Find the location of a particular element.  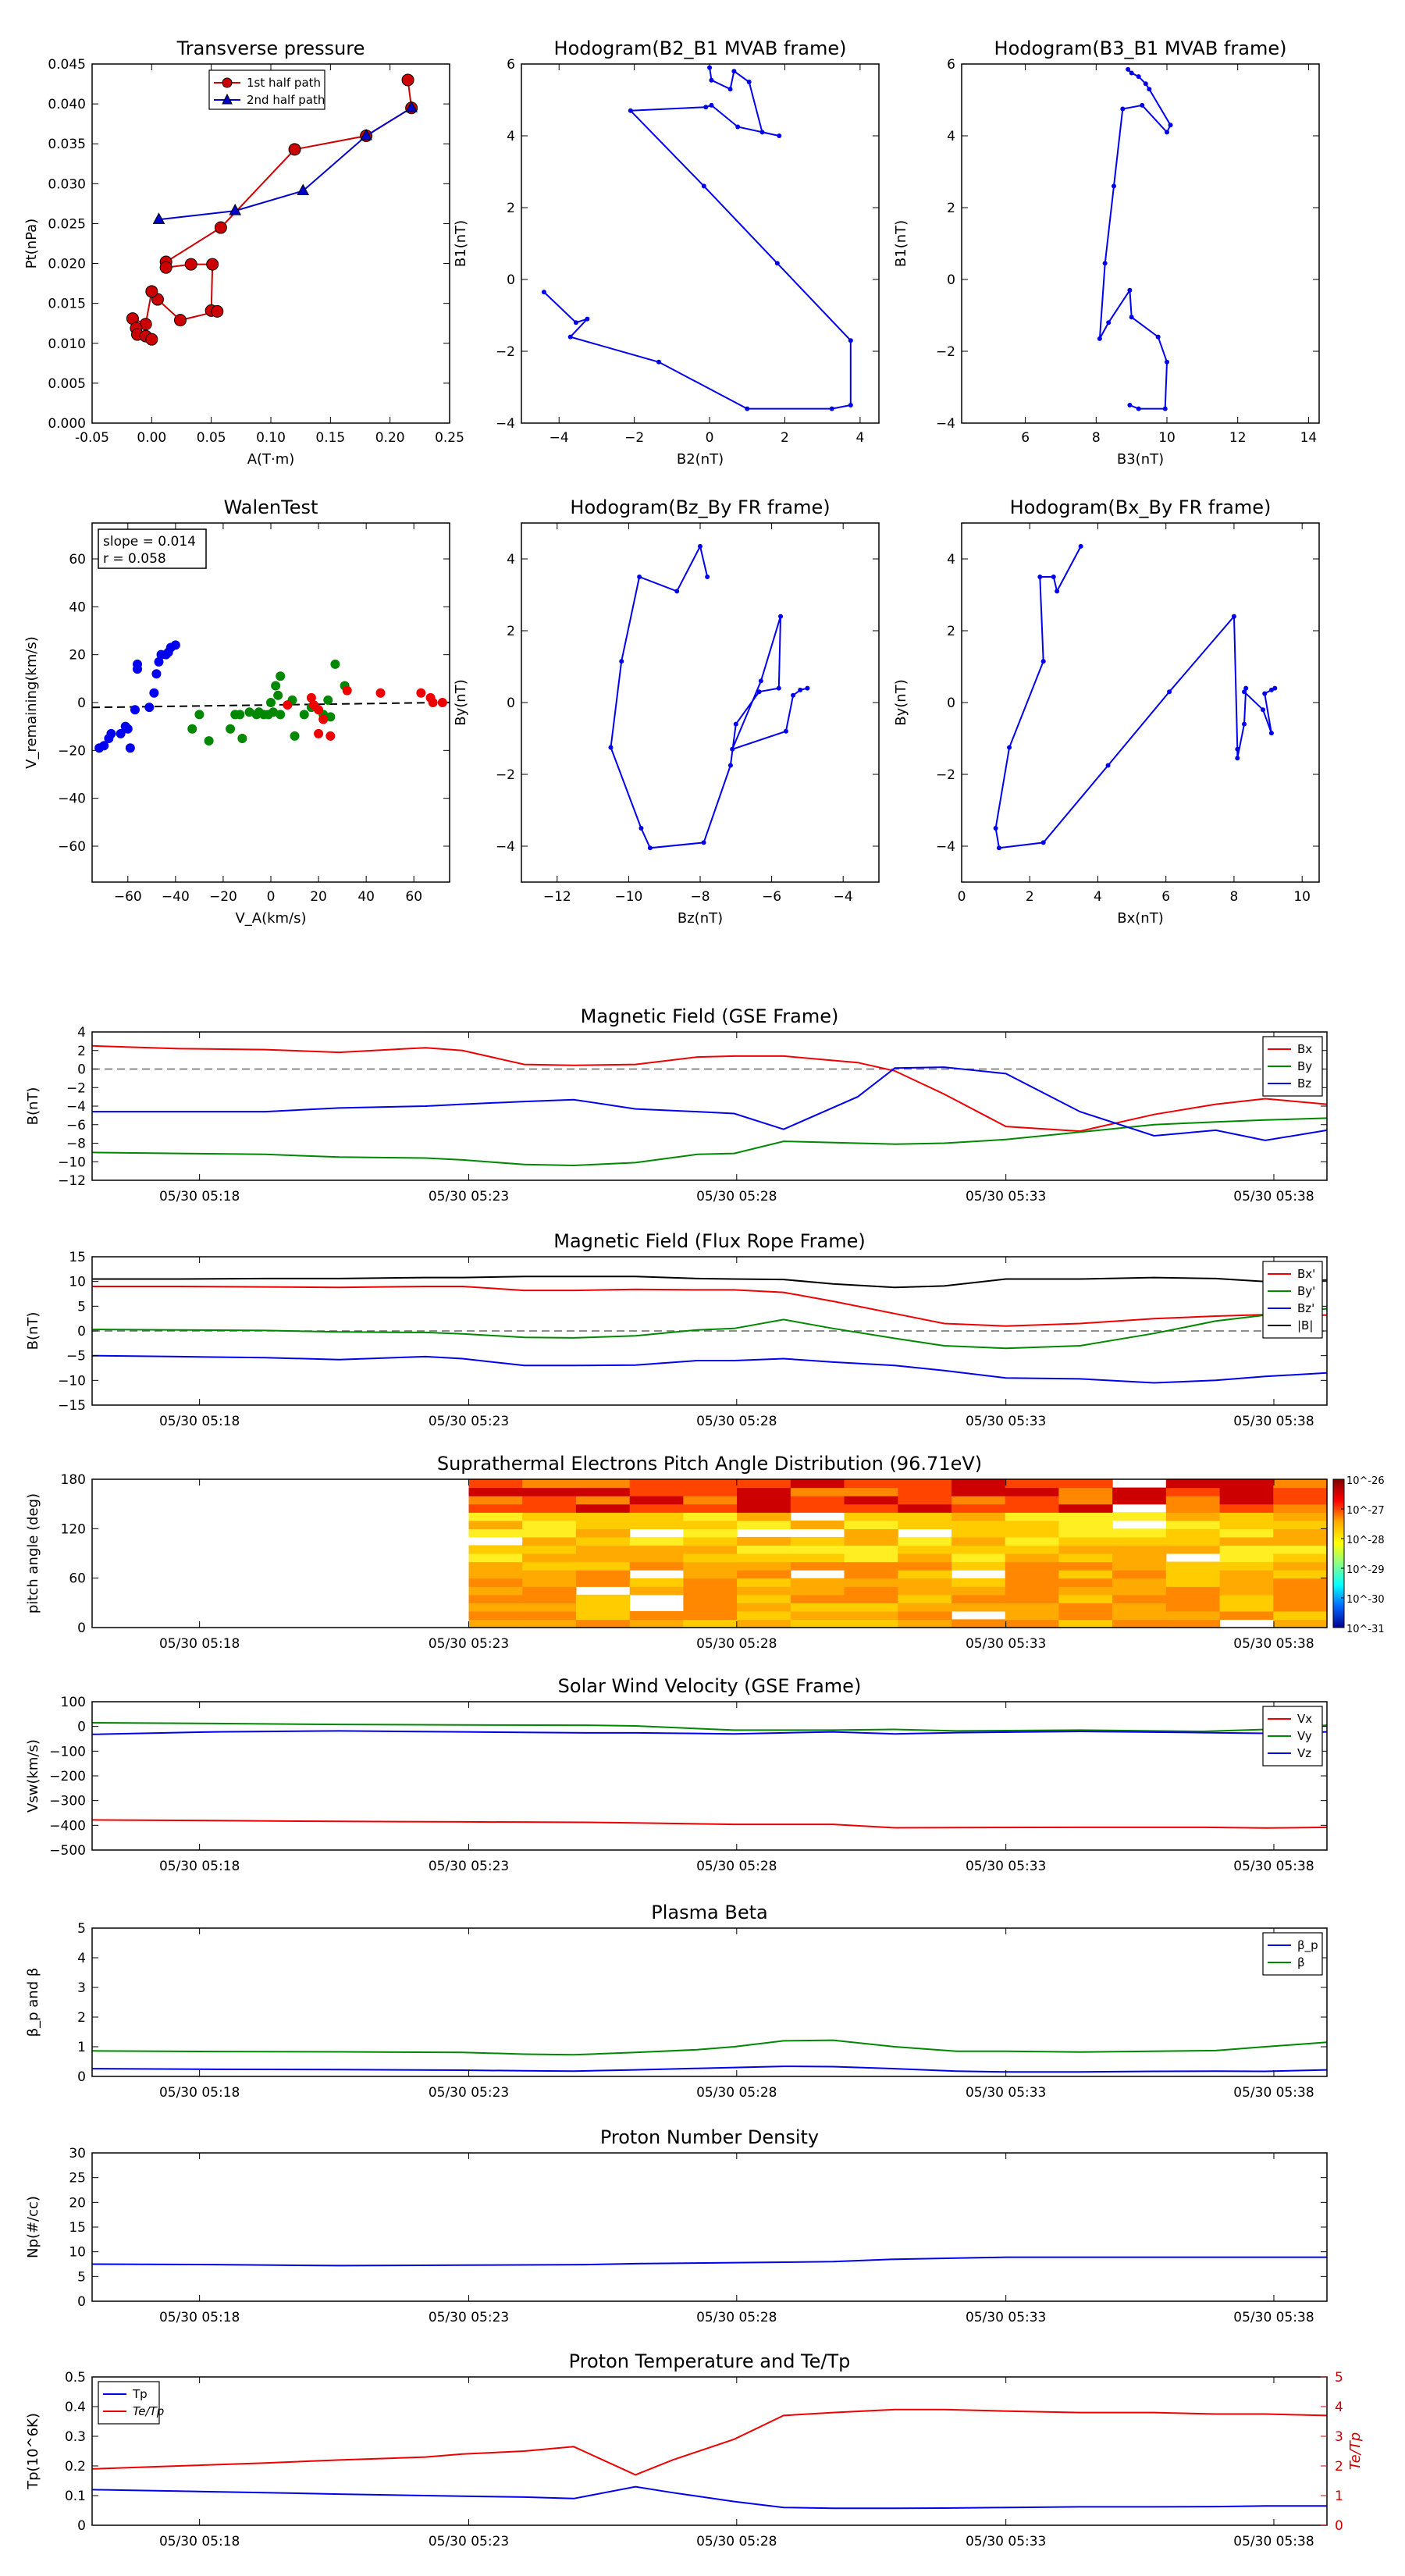

bgse-time-label: 05/30 05:38 is located at coordinates (1274, 1196).